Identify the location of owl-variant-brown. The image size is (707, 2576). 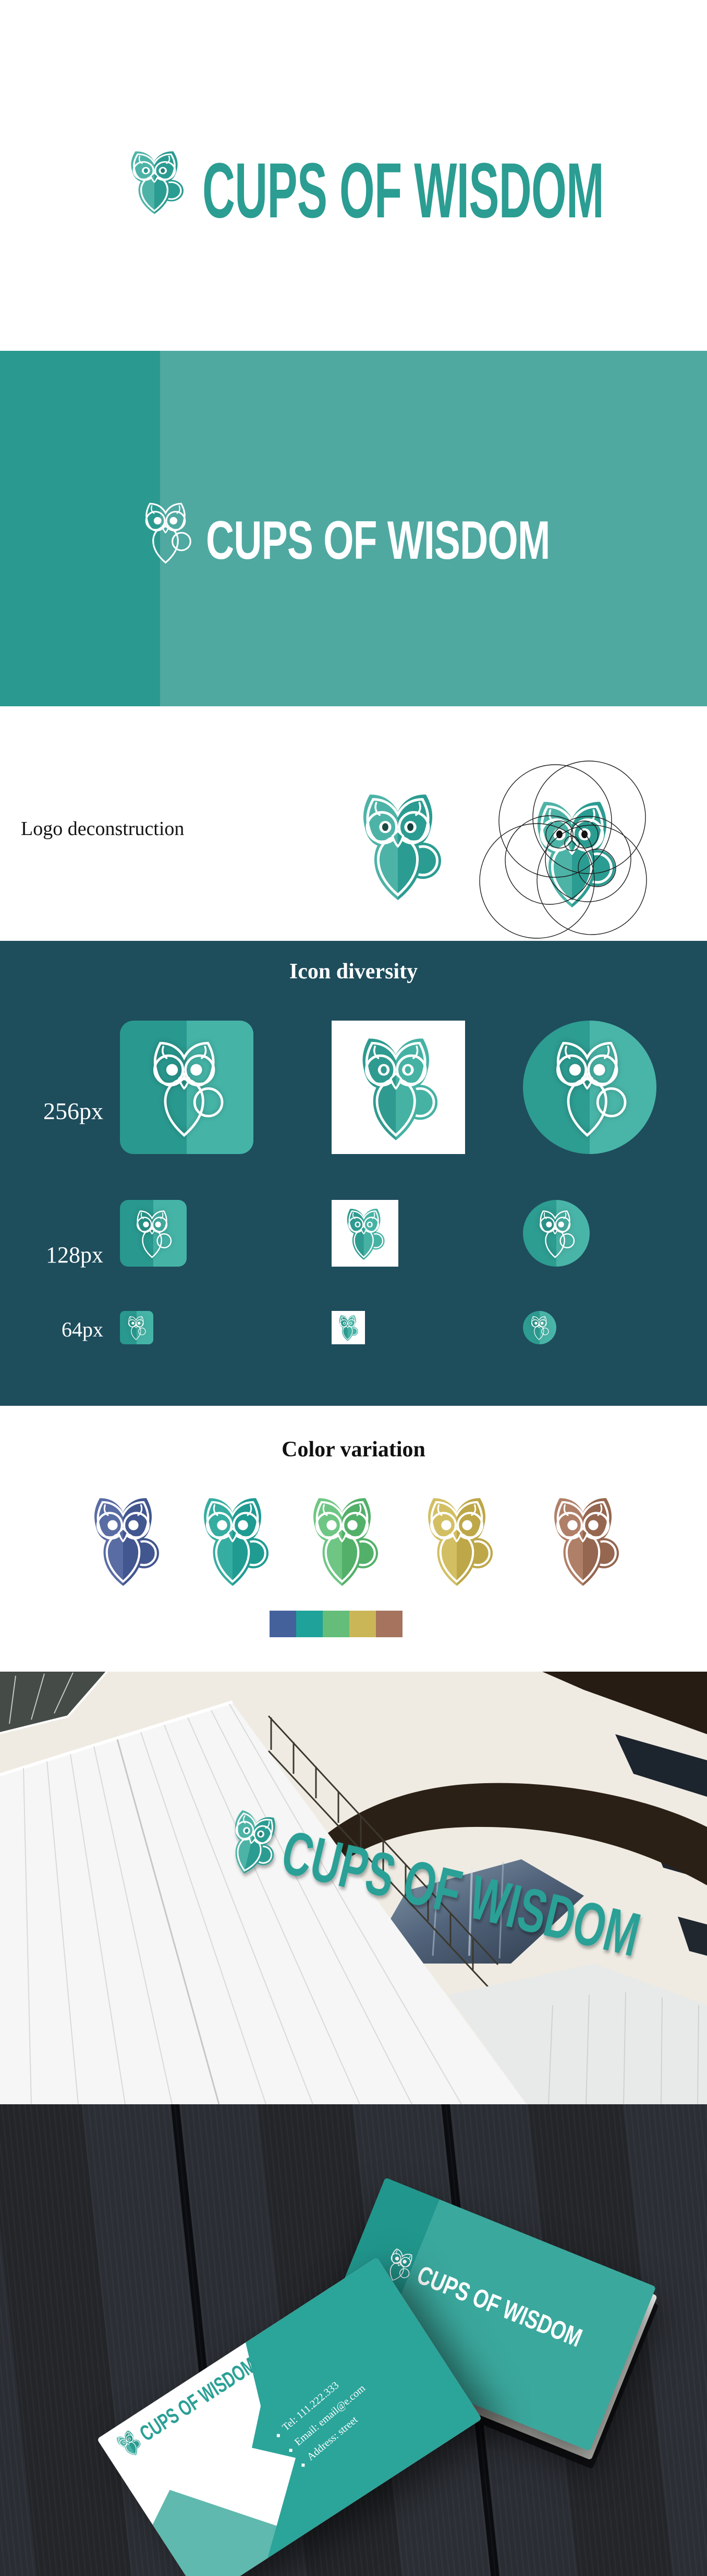
(583, 1540).